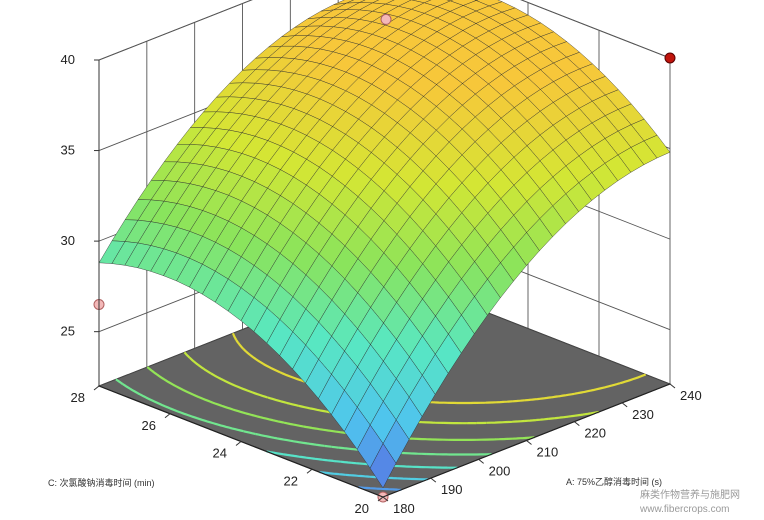  What do you see at coordinates (643, 414) in the screenshot?
I see `a-tick-label: 230` at bounding box center [643, 414].